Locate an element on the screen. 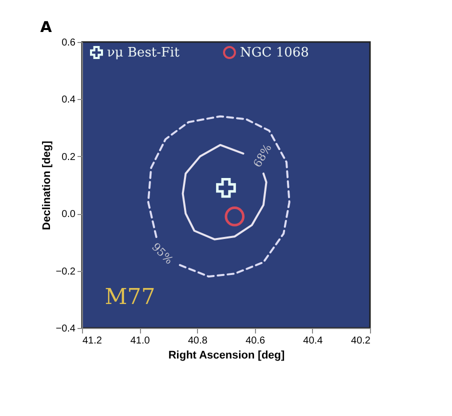  x-tick-label: 40.4 is located at coordinates (313, 341).